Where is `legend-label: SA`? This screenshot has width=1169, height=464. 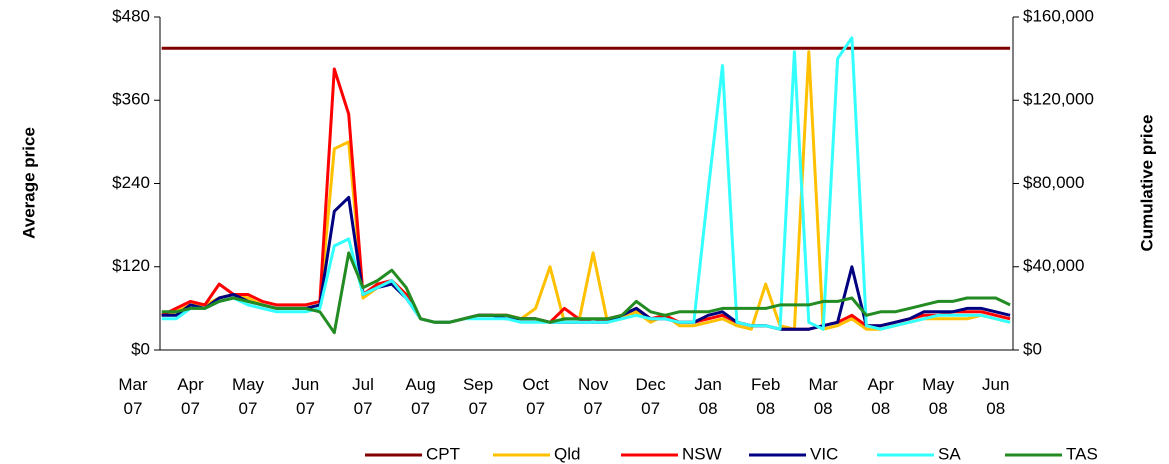
legend-label: SA is located at coordinates (949, 453).